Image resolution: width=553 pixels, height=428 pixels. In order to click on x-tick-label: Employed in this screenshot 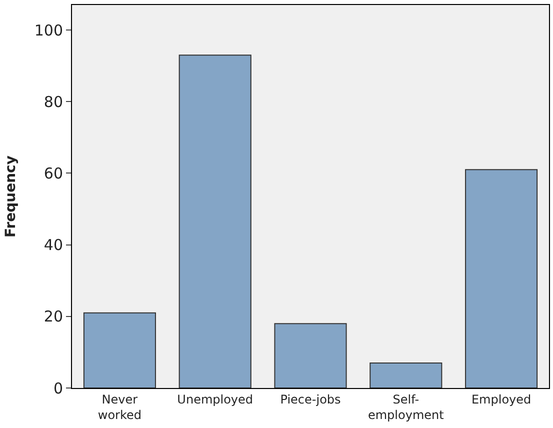, I will do `click(501, 399)`.